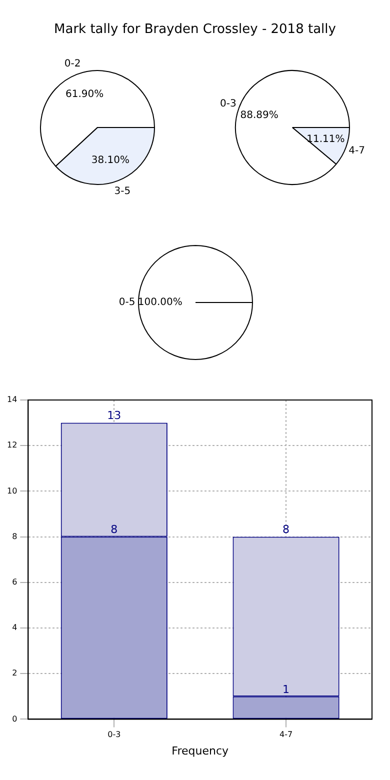 The width and height of the screenshot is (390, 780). What do you see at coordinates (228, 104) in the screenshot?
I see `slice-label: 0-3` at bounding box center [228, 104].